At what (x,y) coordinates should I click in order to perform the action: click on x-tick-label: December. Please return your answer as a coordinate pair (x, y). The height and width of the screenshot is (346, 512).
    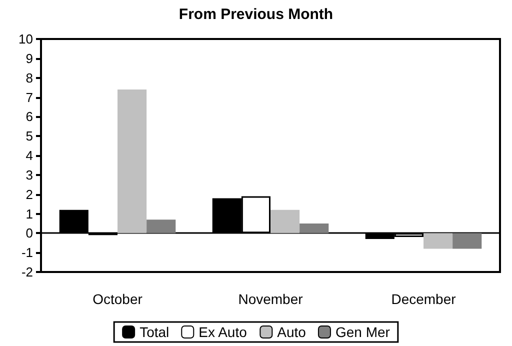
    Looking at the image, I should click on (423, 299).